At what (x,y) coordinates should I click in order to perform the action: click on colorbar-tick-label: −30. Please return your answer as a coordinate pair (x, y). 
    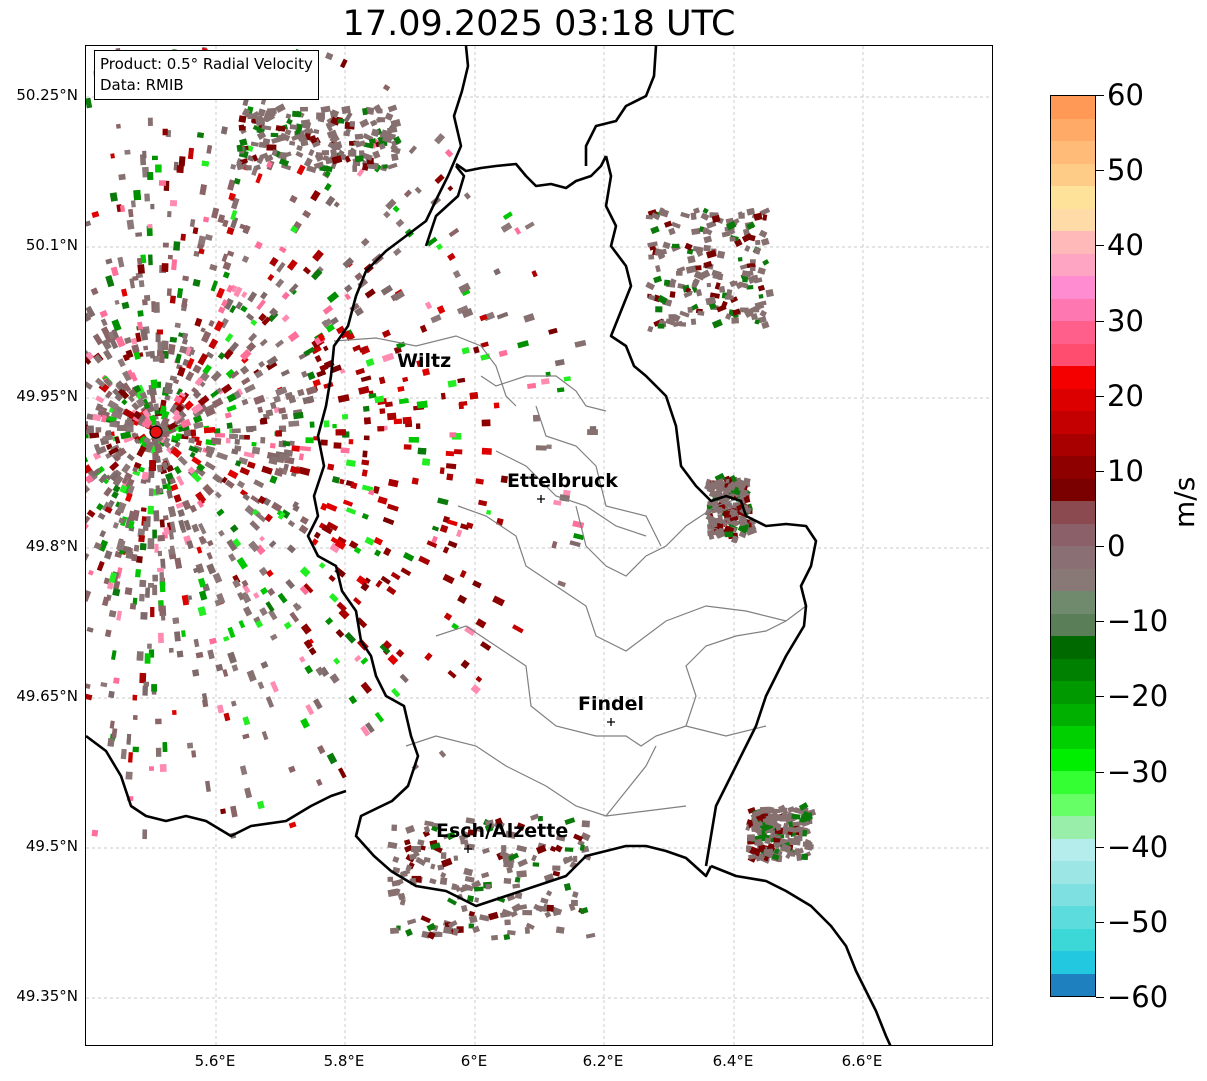
    Looking at the image, I should click on (1138, 771).